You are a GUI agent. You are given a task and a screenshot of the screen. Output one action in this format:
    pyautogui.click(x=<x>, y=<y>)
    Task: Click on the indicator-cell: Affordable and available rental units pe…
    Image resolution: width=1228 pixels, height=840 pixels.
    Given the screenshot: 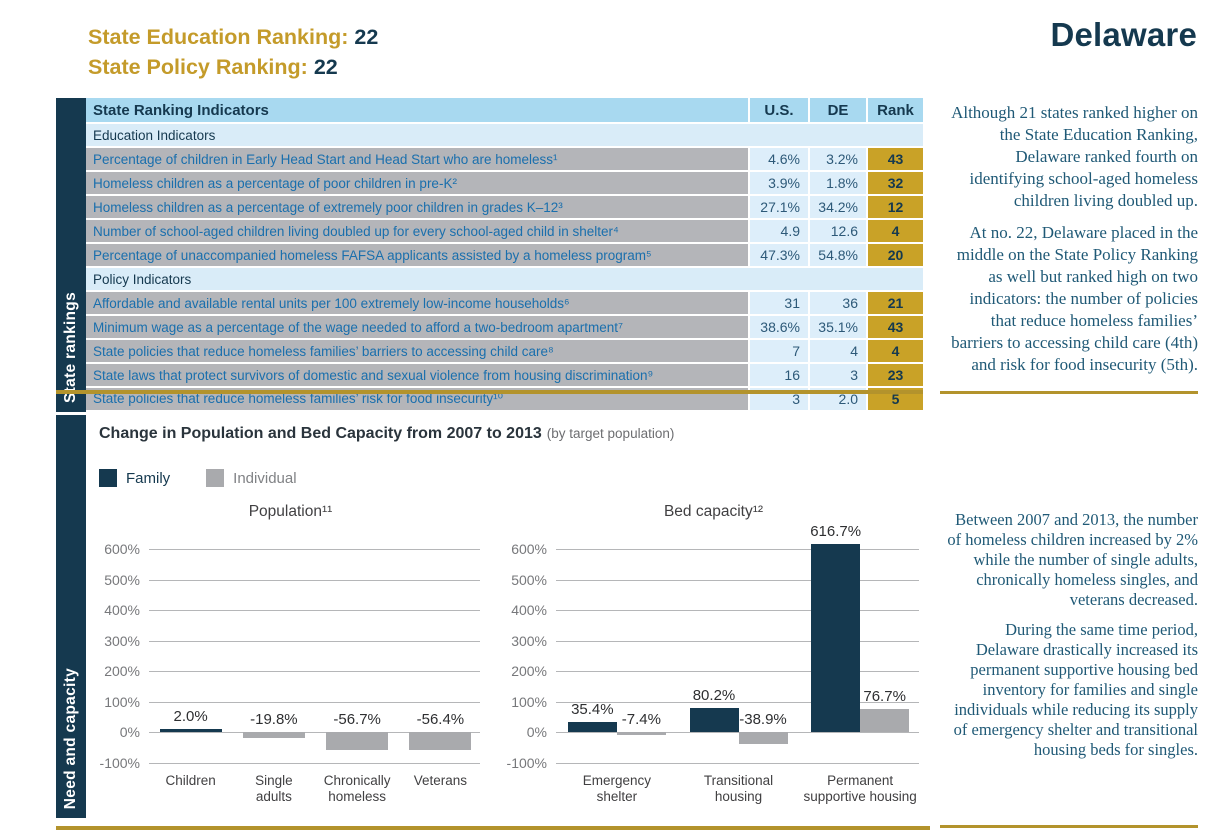 What is the action you would take?
    pyautogui.click(x=417, y=303)
    